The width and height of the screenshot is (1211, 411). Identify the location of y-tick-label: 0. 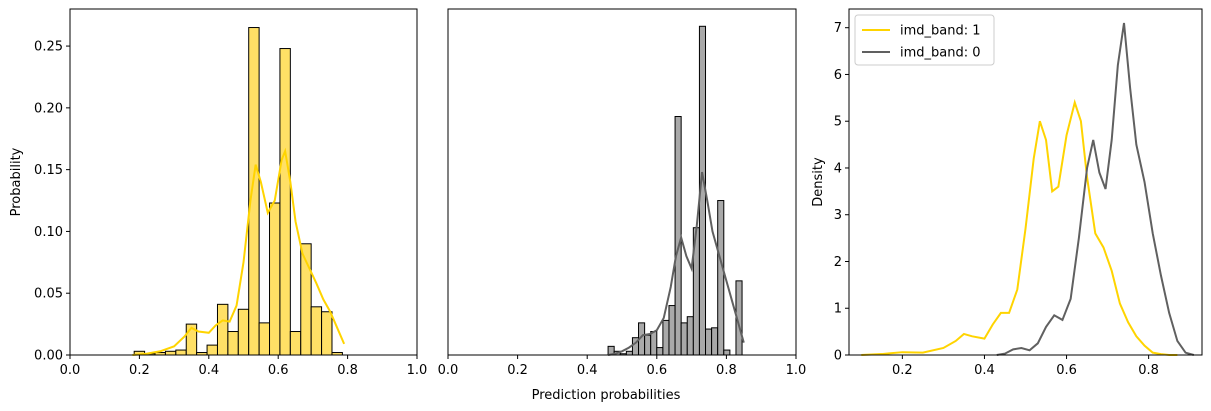
(838, 356).